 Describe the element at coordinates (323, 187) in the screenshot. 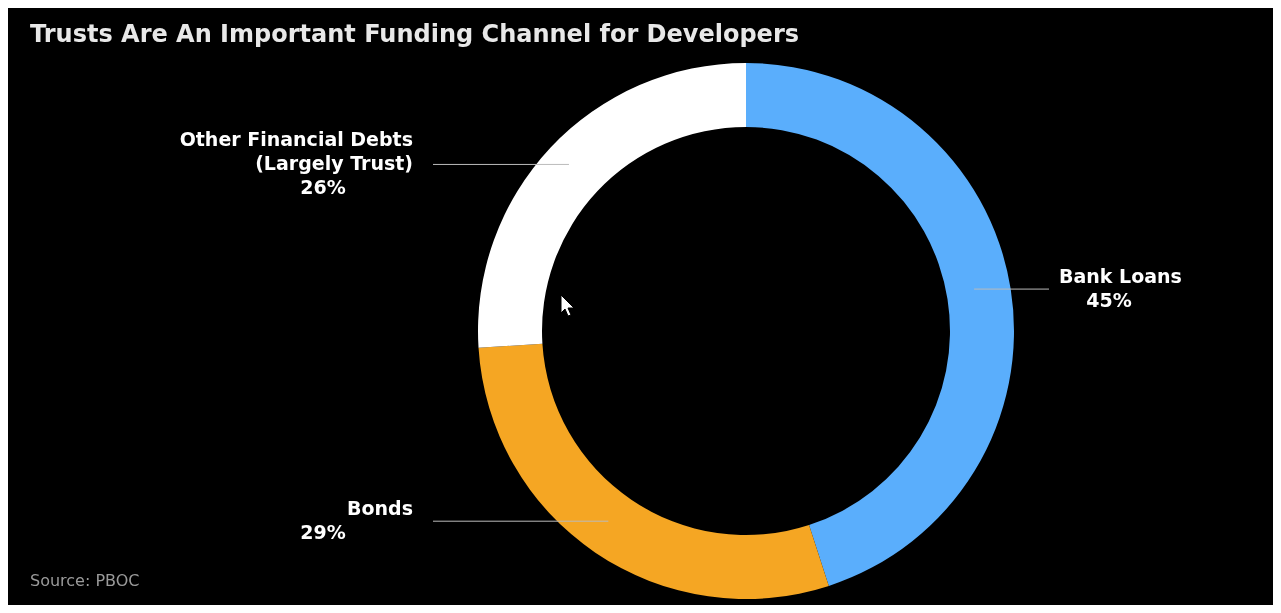

I see `data-label: 26%` at that location.